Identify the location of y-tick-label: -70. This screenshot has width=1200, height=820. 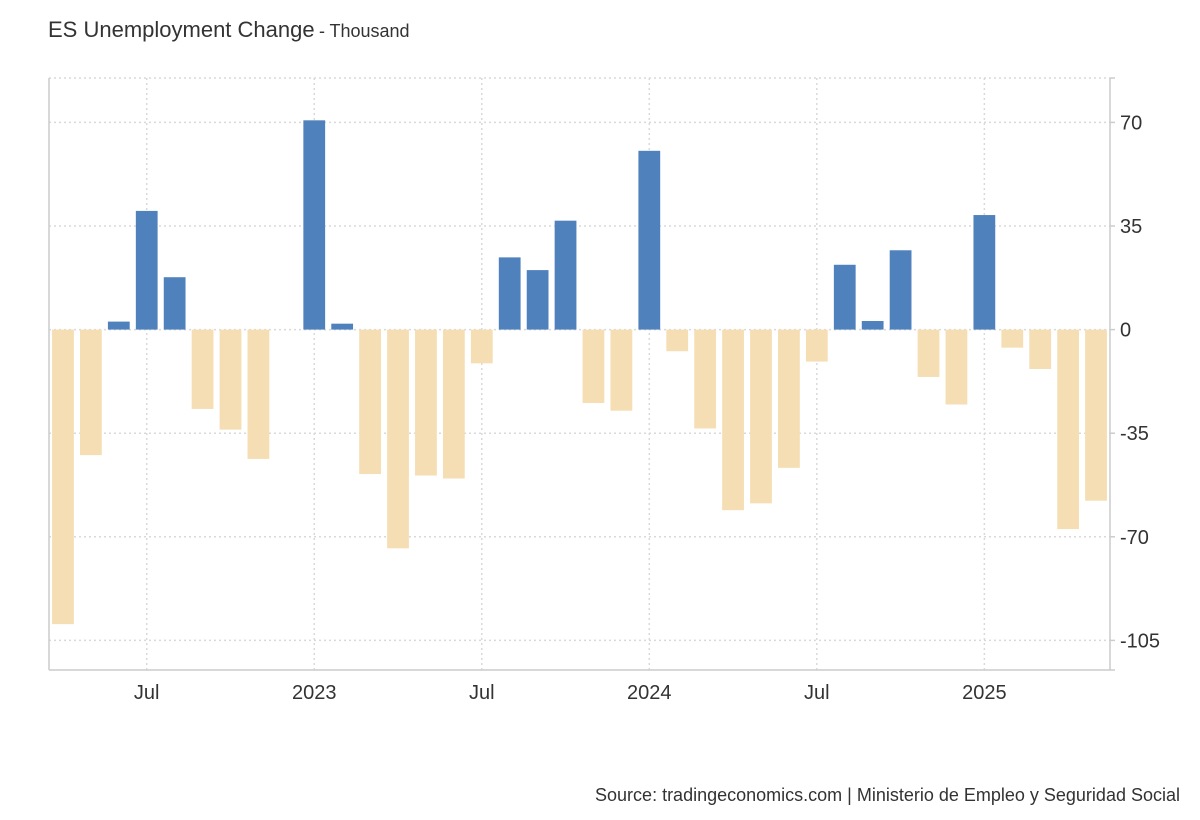
(1134, 538).